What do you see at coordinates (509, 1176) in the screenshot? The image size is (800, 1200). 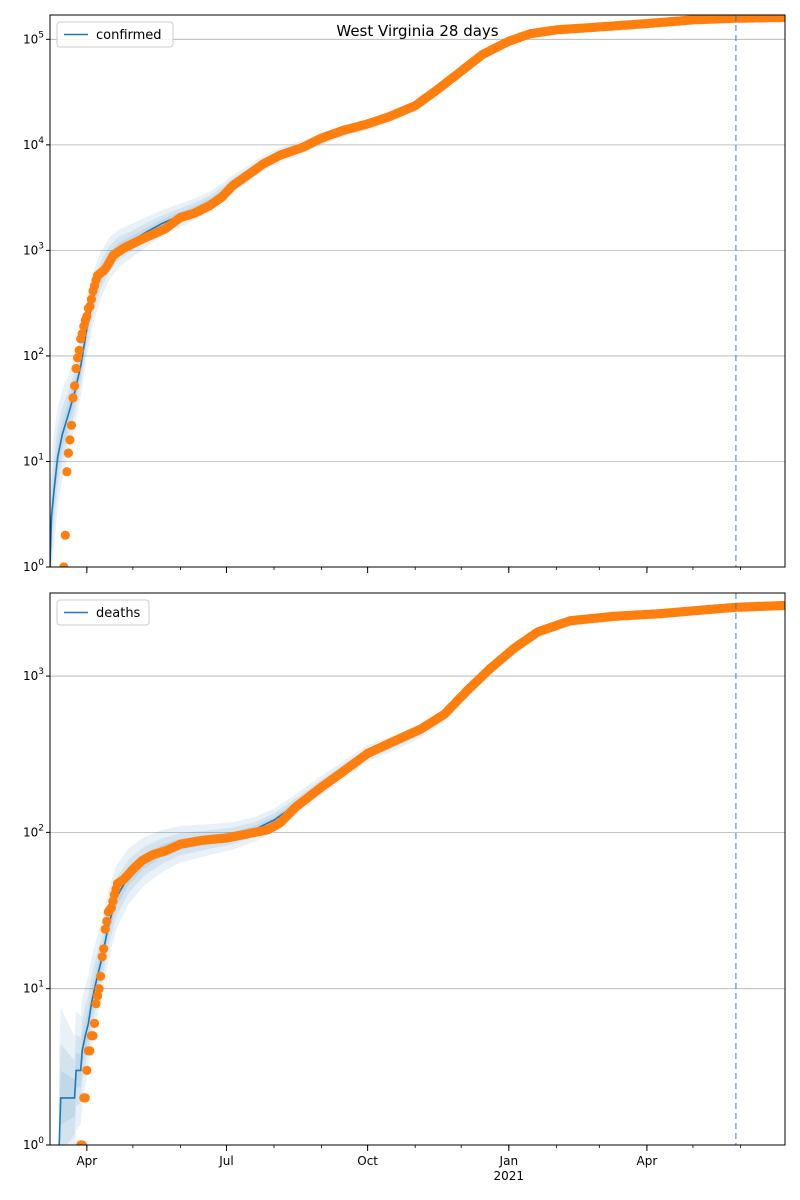 I see `x-tick-year-label: 2021` at bounding box center [509, 1176].